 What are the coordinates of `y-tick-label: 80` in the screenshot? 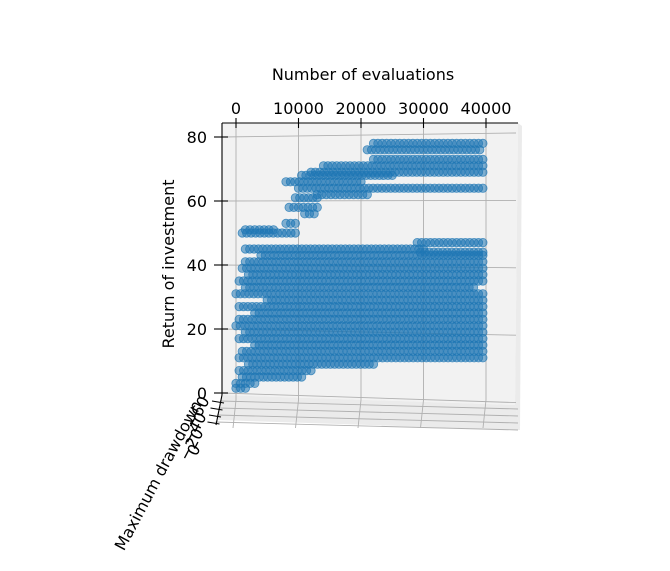 It's located at (197, 137).